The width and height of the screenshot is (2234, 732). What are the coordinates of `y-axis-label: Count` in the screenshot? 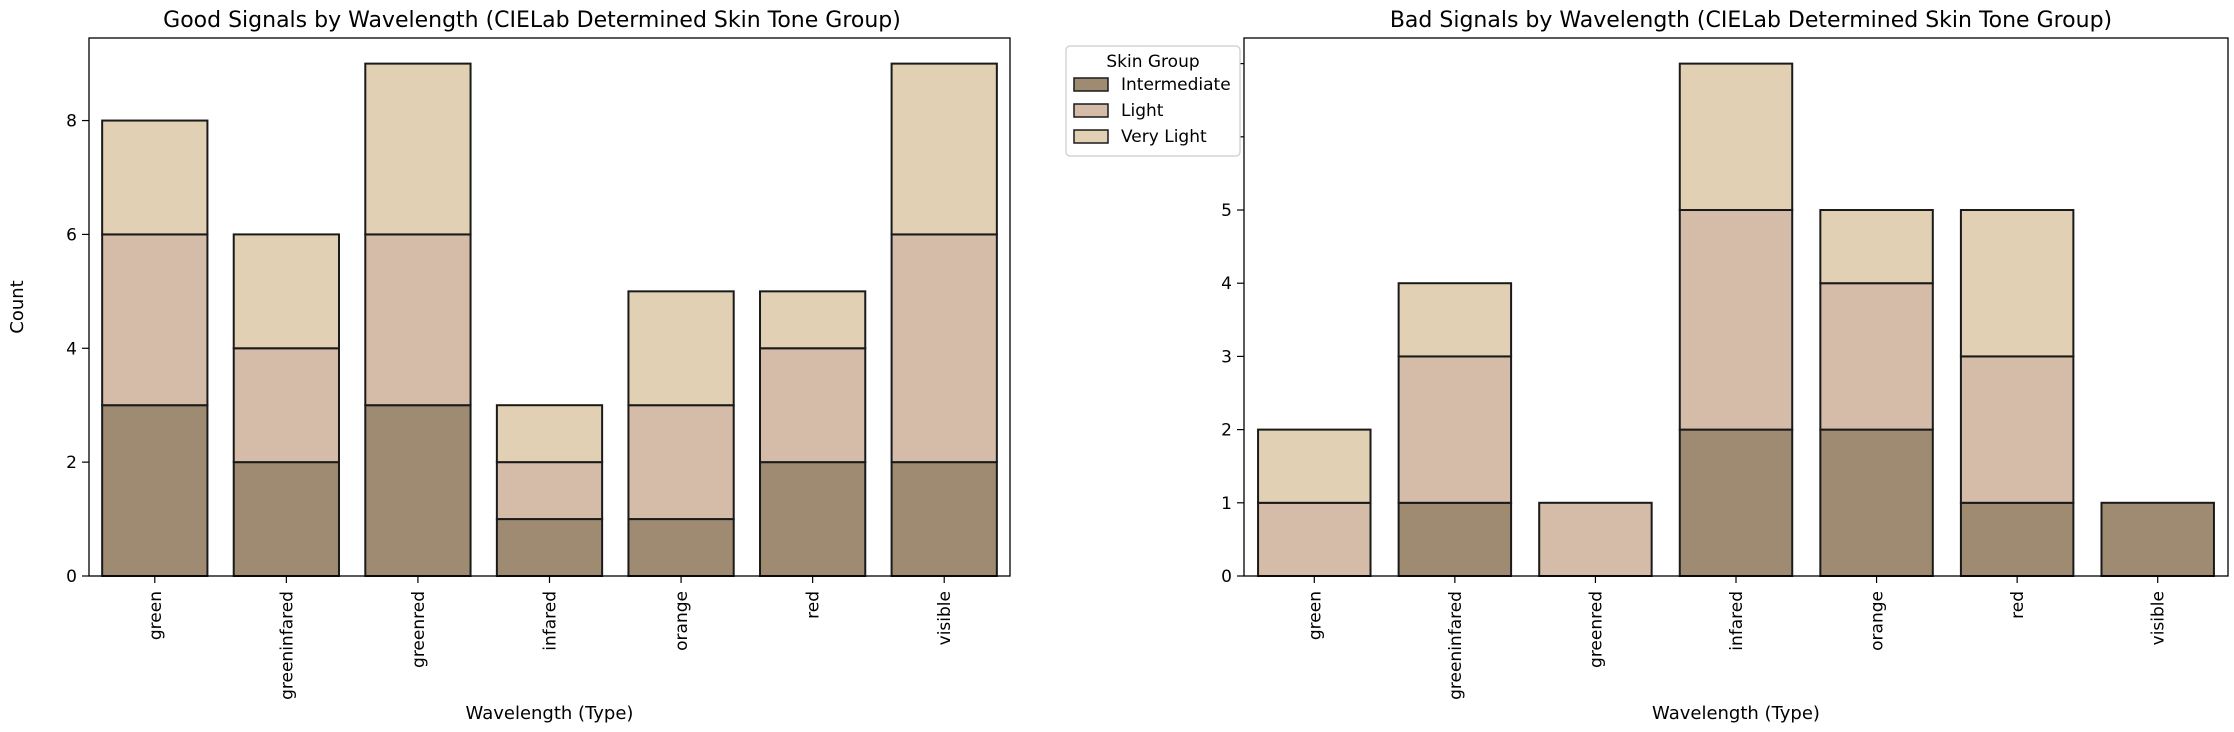 It's located at (17, 306).